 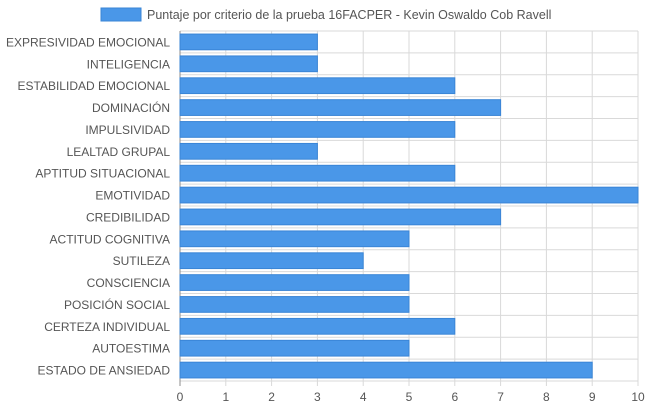 What do you see at coordinates (132, 196) in the screenshot?
I see `category-label: EMOTIVIDAD` at bounding box center [132, 196].